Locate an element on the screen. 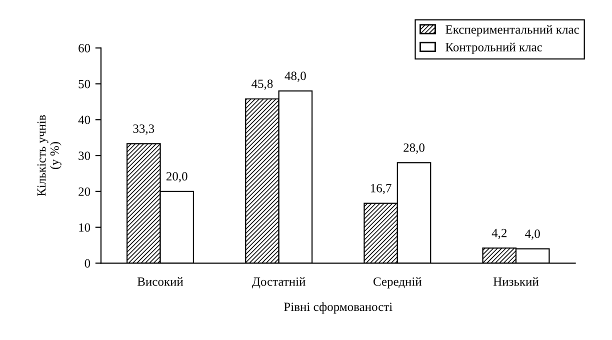 This screenshot has width=612, height=340. data-label: 4,2 is located at coordinates (499, 234).